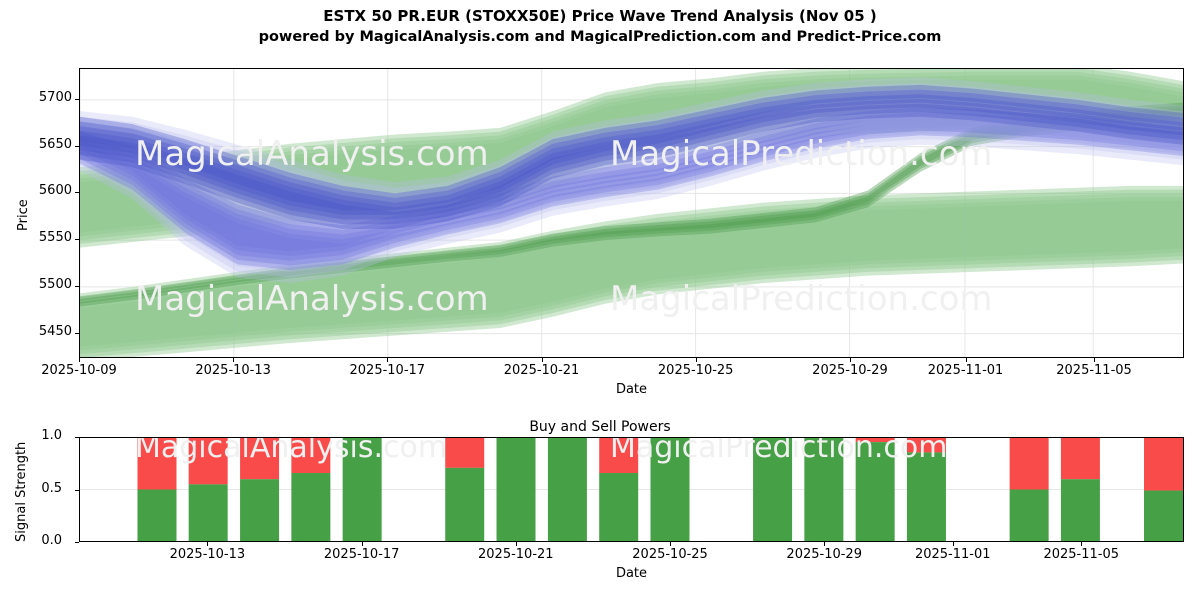 This screenshot has width=1200, height=600. Describe the element at coordinates (55, 284) in the screenshot. I see `price-y-tick-label: 5500` at that location.